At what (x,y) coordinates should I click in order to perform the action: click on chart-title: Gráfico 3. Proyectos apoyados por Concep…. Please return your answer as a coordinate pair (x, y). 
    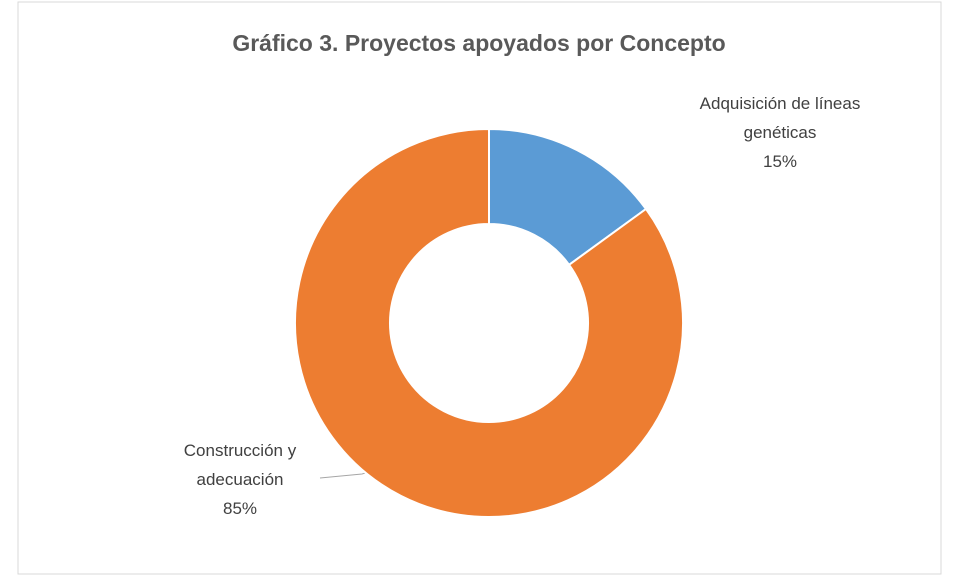
    Looking at the image, I should click on (479, 43).